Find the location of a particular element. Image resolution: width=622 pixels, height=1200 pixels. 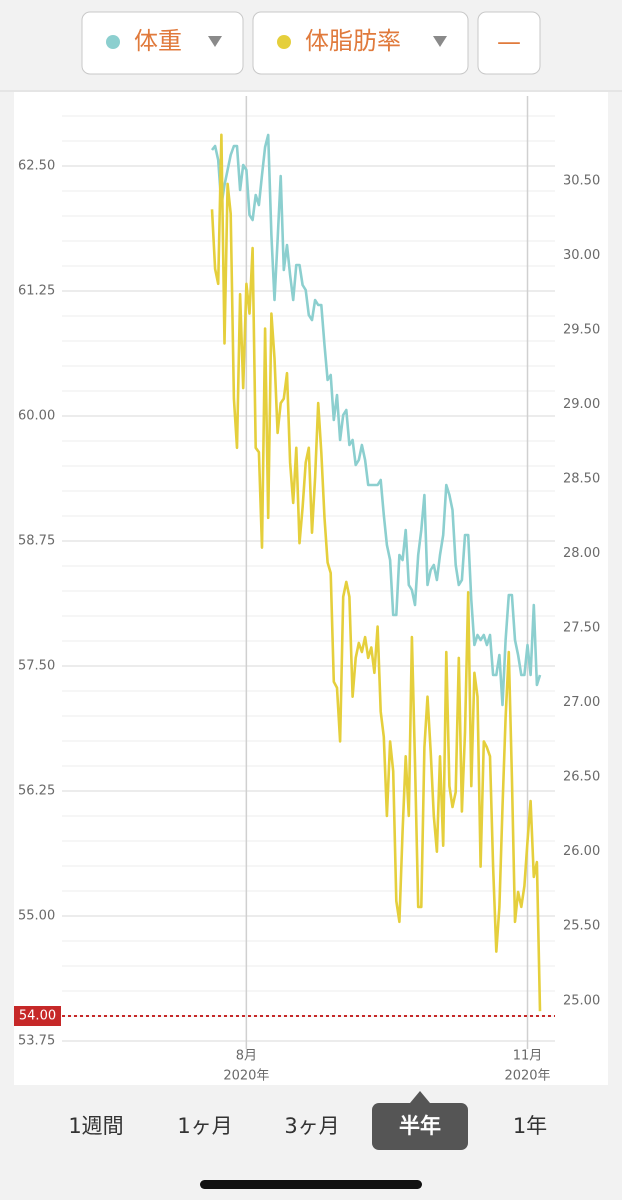

y-tick-label: 58.75 is located at coordinates (36, 541).